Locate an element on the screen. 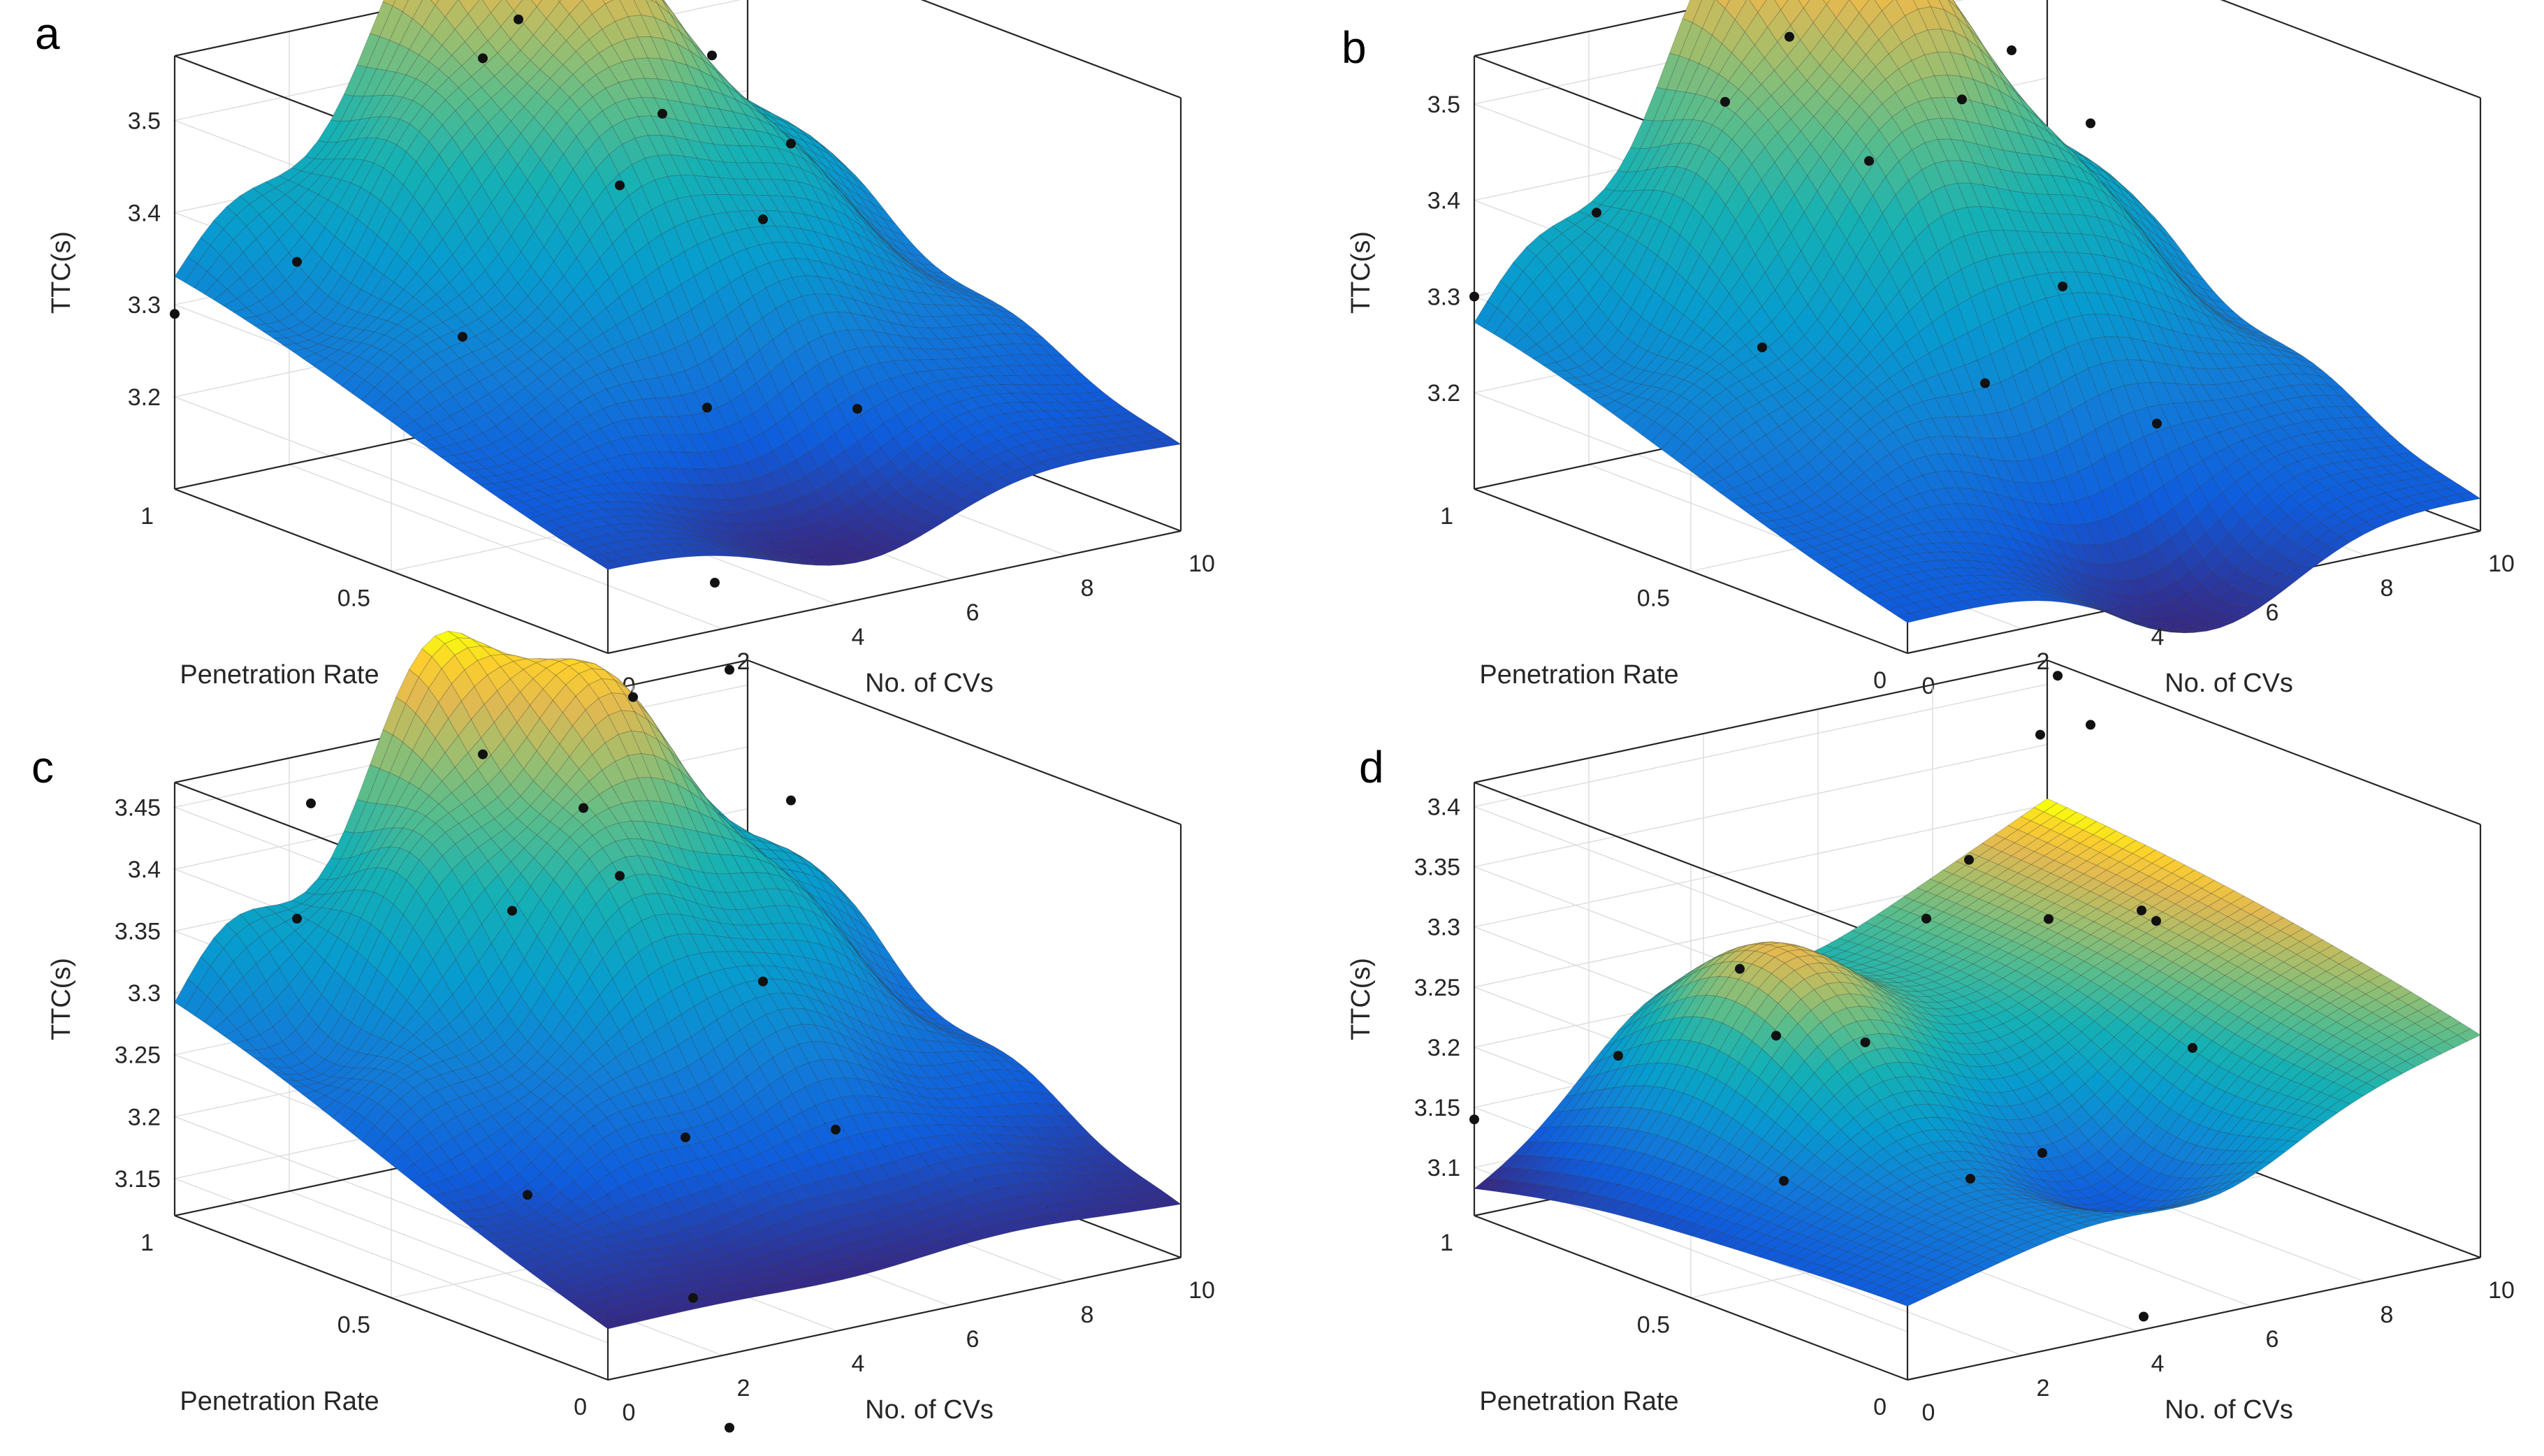  panel-label: c is located at coordinates (42, 767).